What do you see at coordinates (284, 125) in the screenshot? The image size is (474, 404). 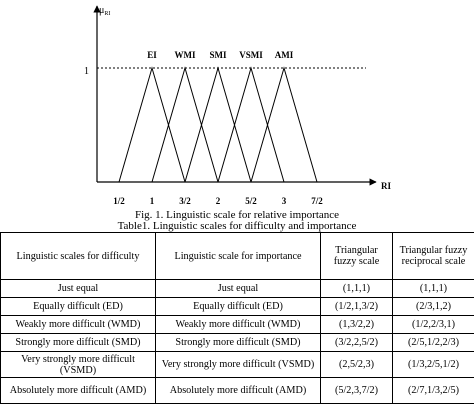 I see `membership-triangle-ami` at bounding box center [284, 125].